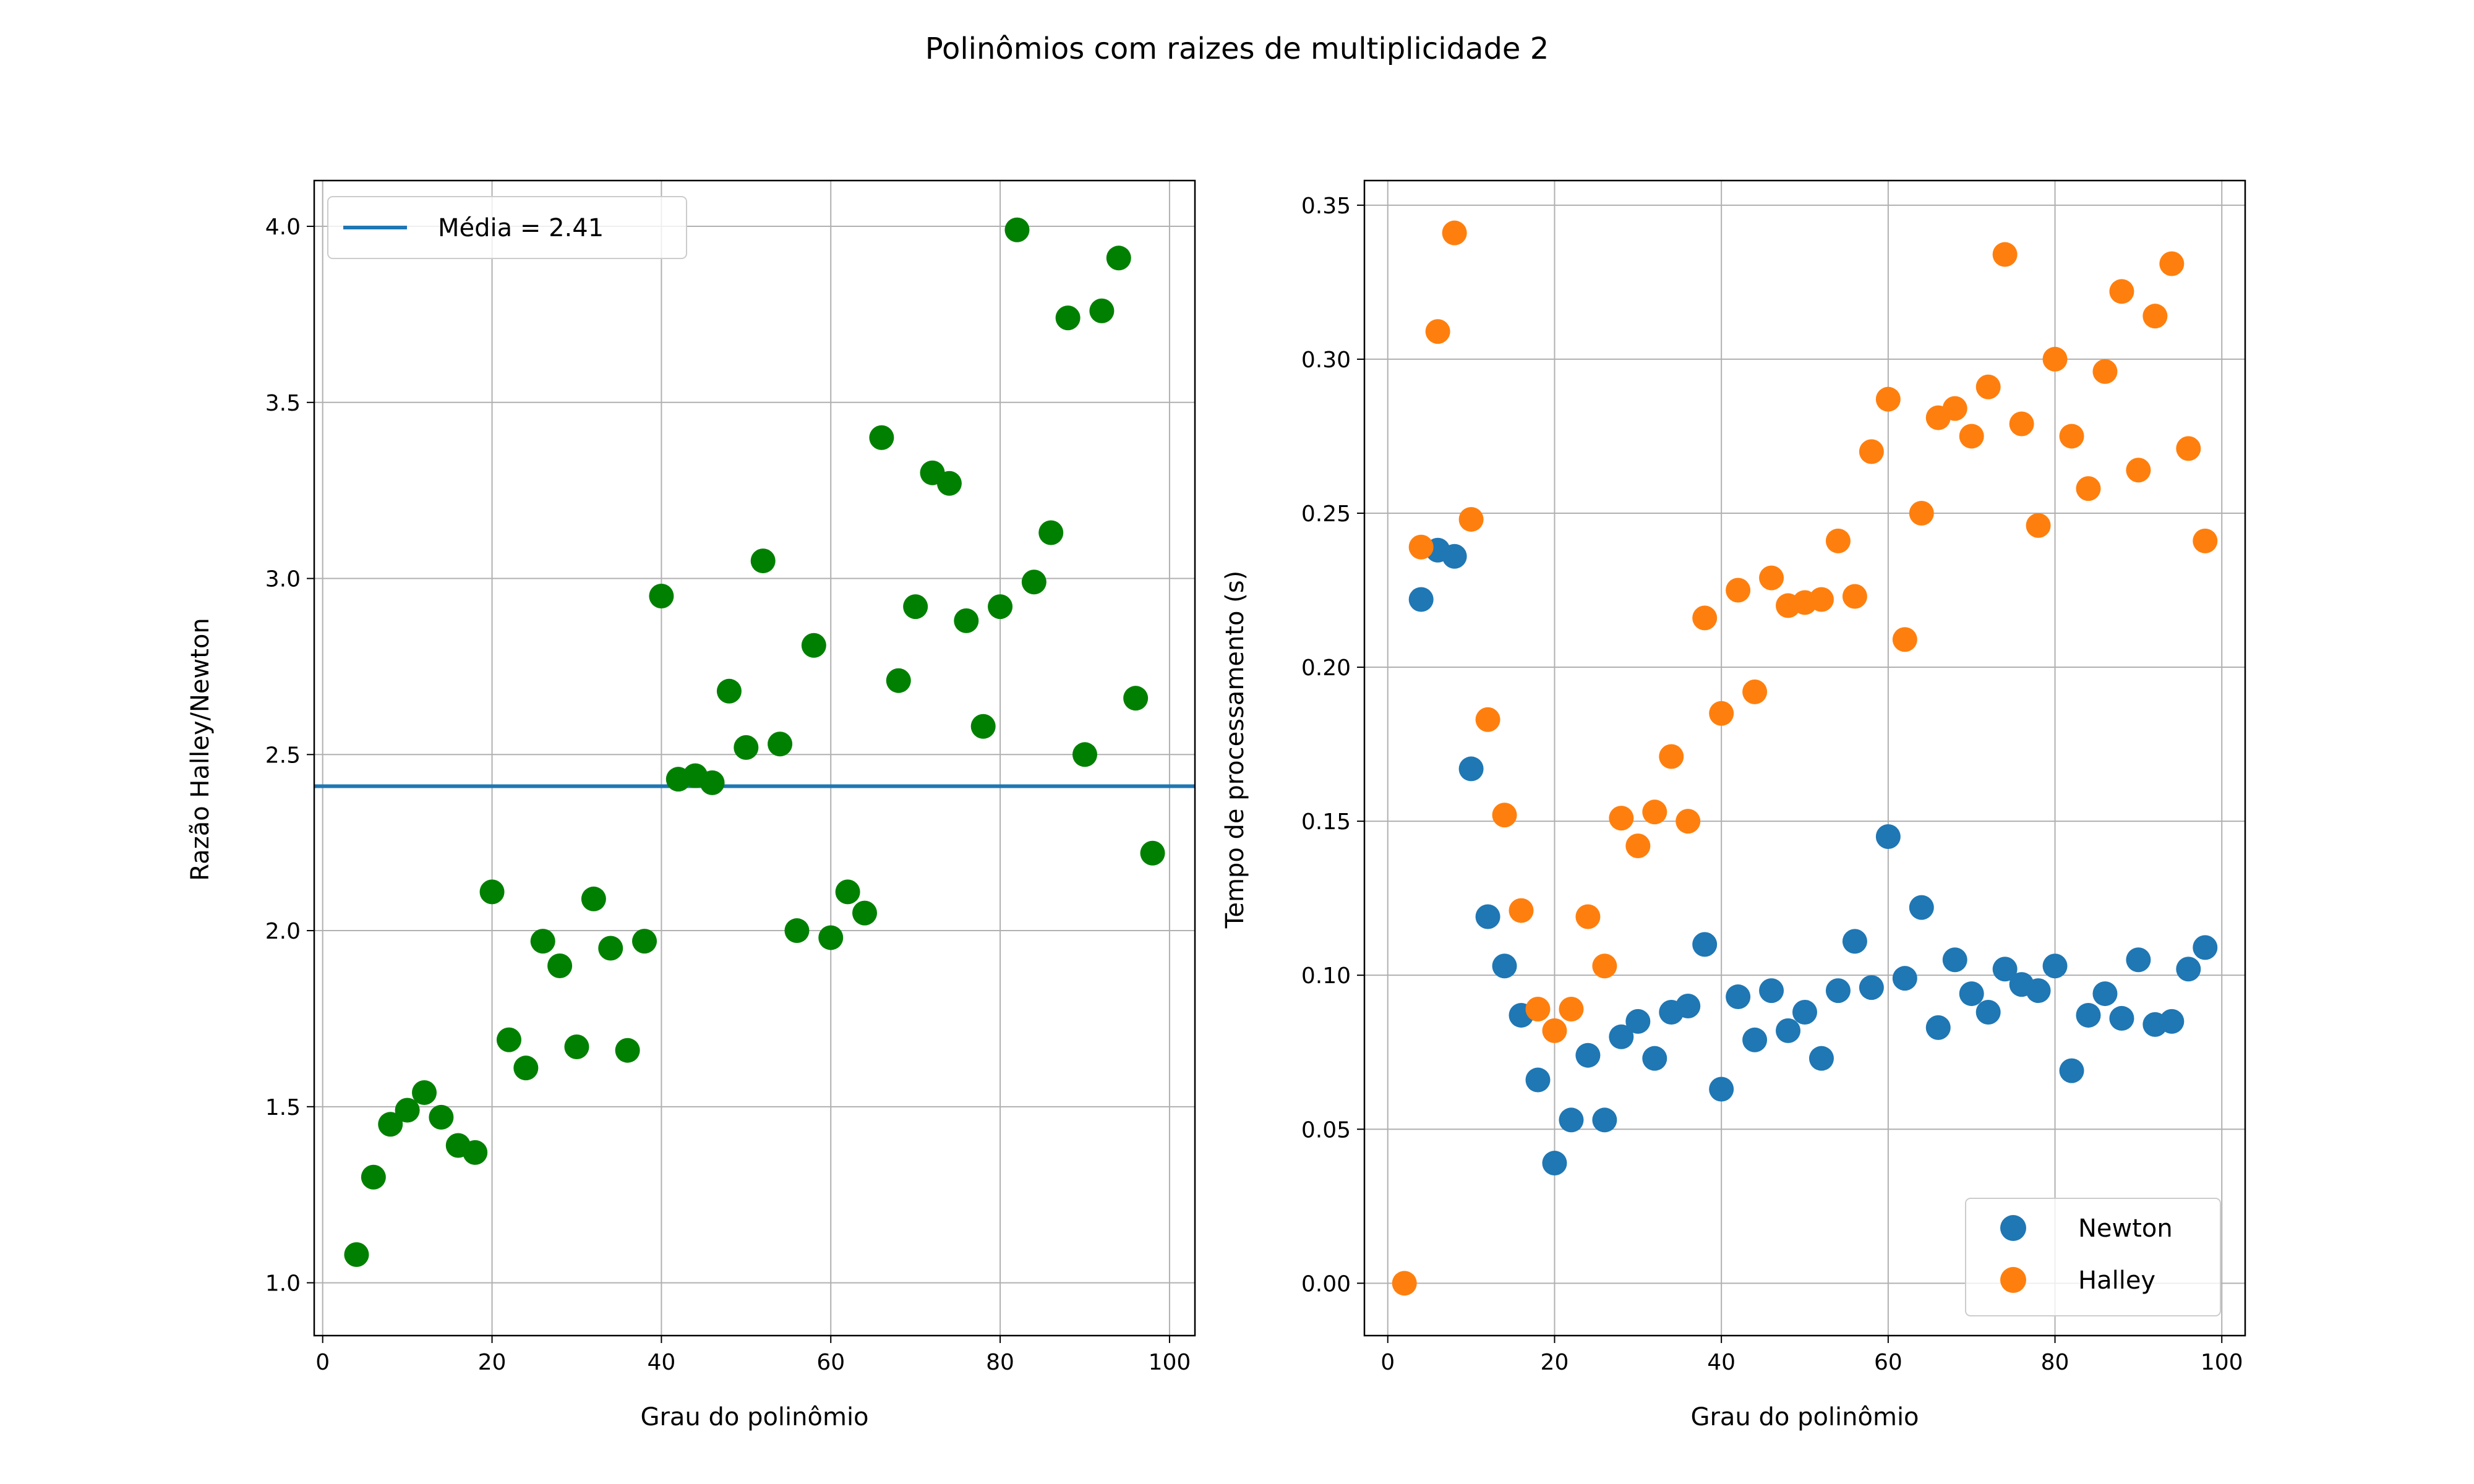 Image resolution: width=2474 pixels, height=1484 pixels. Describe the element at coordinates (1326, 514) in the screenshot. I see `time-y-tick-label: 0.25` at that location.